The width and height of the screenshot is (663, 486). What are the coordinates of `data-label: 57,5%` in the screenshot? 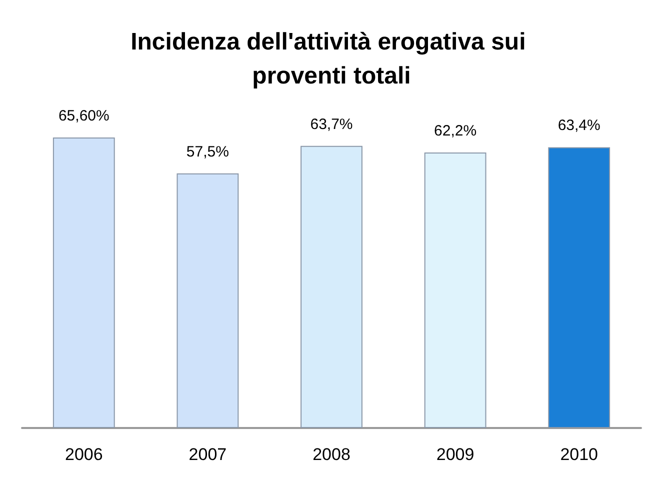 It's located at (207, 151).